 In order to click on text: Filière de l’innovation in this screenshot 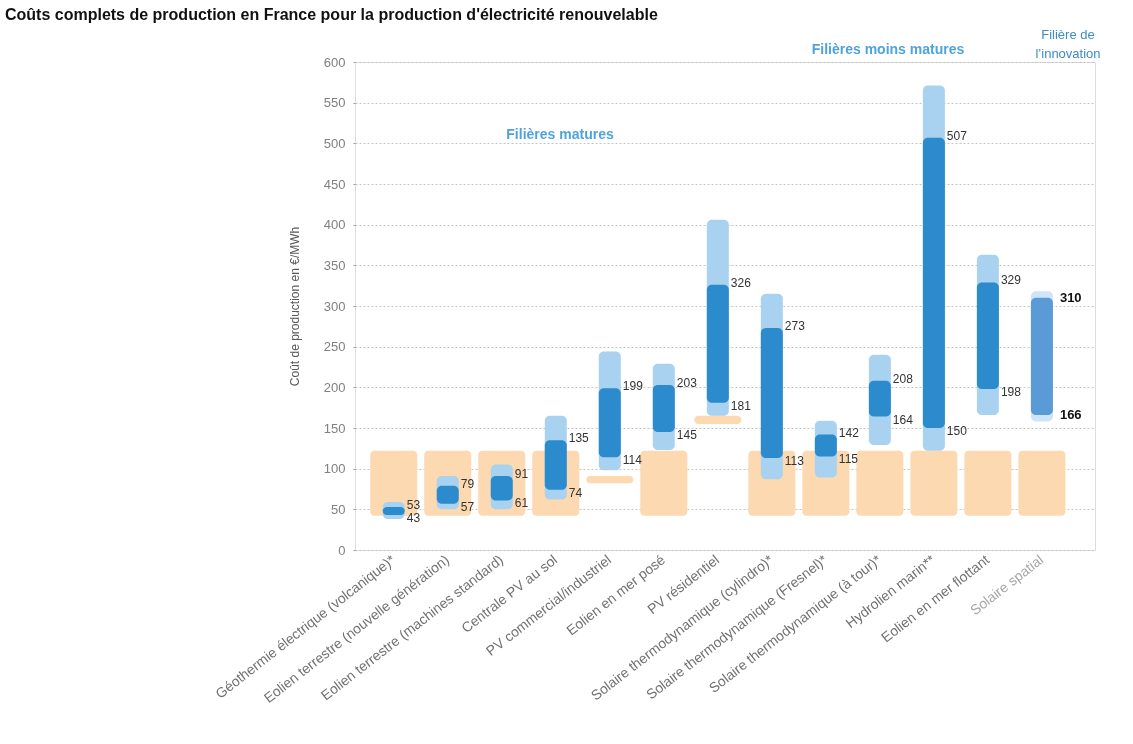, I will do `click(1068, 44)`.